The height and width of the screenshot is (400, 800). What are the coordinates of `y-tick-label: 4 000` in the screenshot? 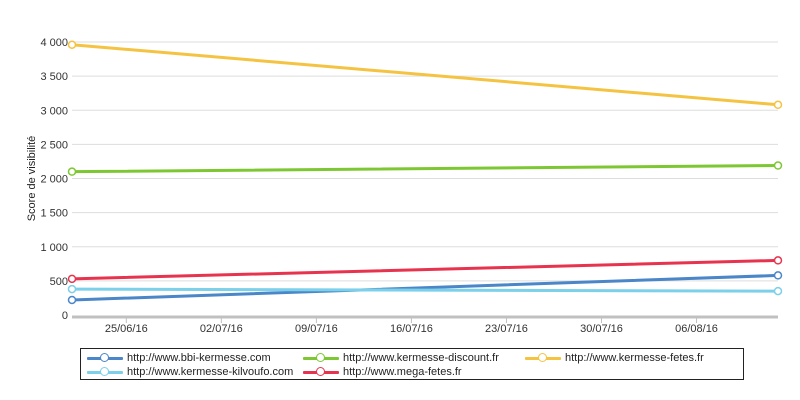 It's located at (54, 43).